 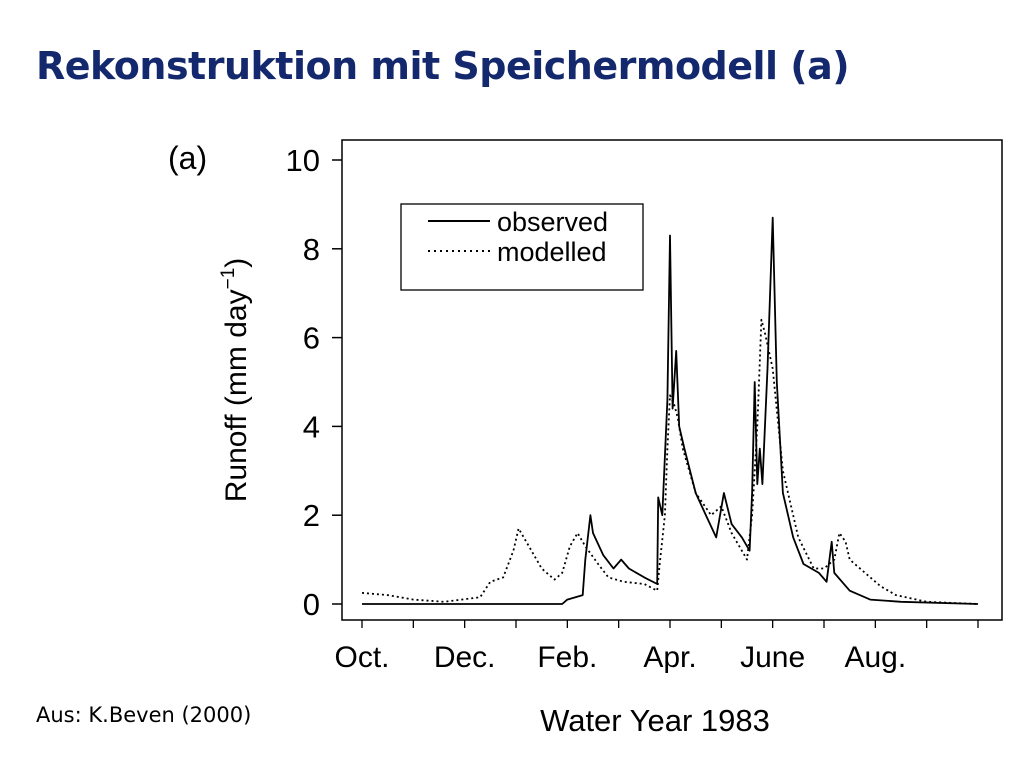 What do you see at coordinates (361, 657) in the screenshot?
I see `x-tick-label-oct: Oct.` at bounding box center [361, 657].